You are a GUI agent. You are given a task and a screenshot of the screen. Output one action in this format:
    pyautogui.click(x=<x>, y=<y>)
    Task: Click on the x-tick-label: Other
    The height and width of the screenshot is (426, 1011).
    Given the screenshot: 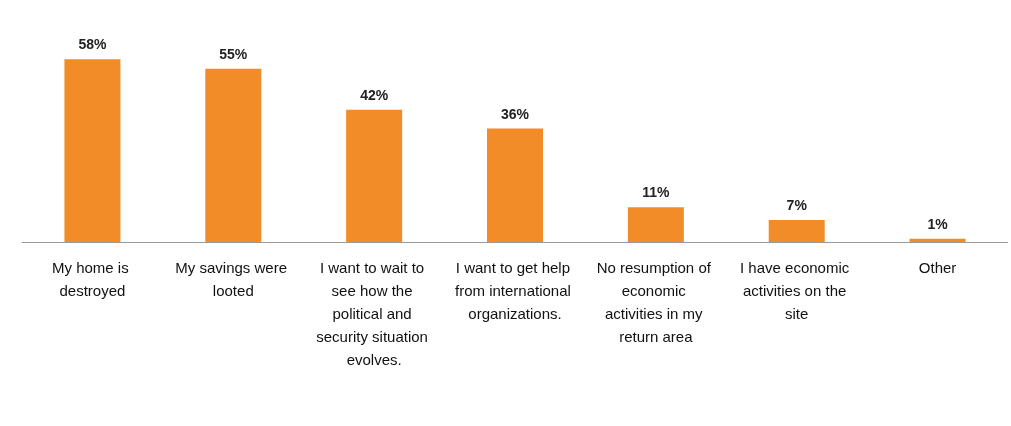 What is the action you would take?
    pyautogui.click(x=937, y=267)
    